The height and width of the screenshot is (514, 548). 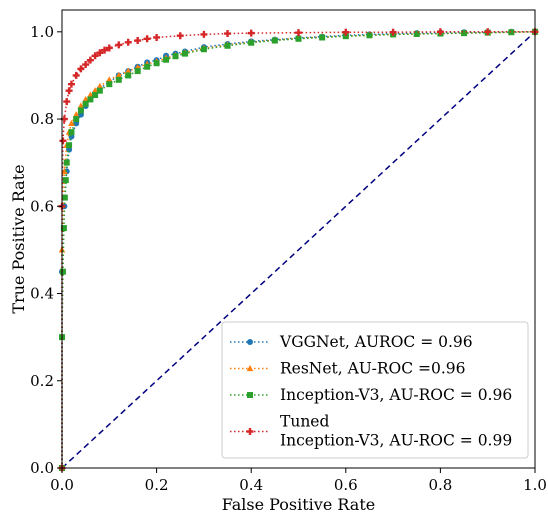 What do you see at coordinates (42, 468) in the screenshot?
I see `y-tick-label: 0.0` at bounding box center [42, 468].